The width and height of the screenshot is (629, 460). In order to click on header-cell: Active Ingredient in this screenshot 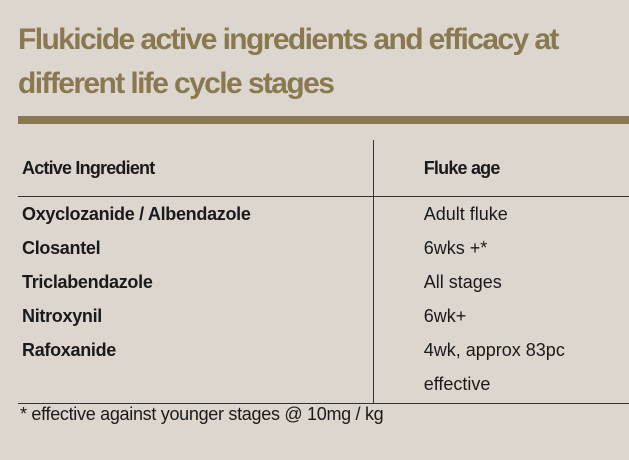, I will do `click(196, 168)`.